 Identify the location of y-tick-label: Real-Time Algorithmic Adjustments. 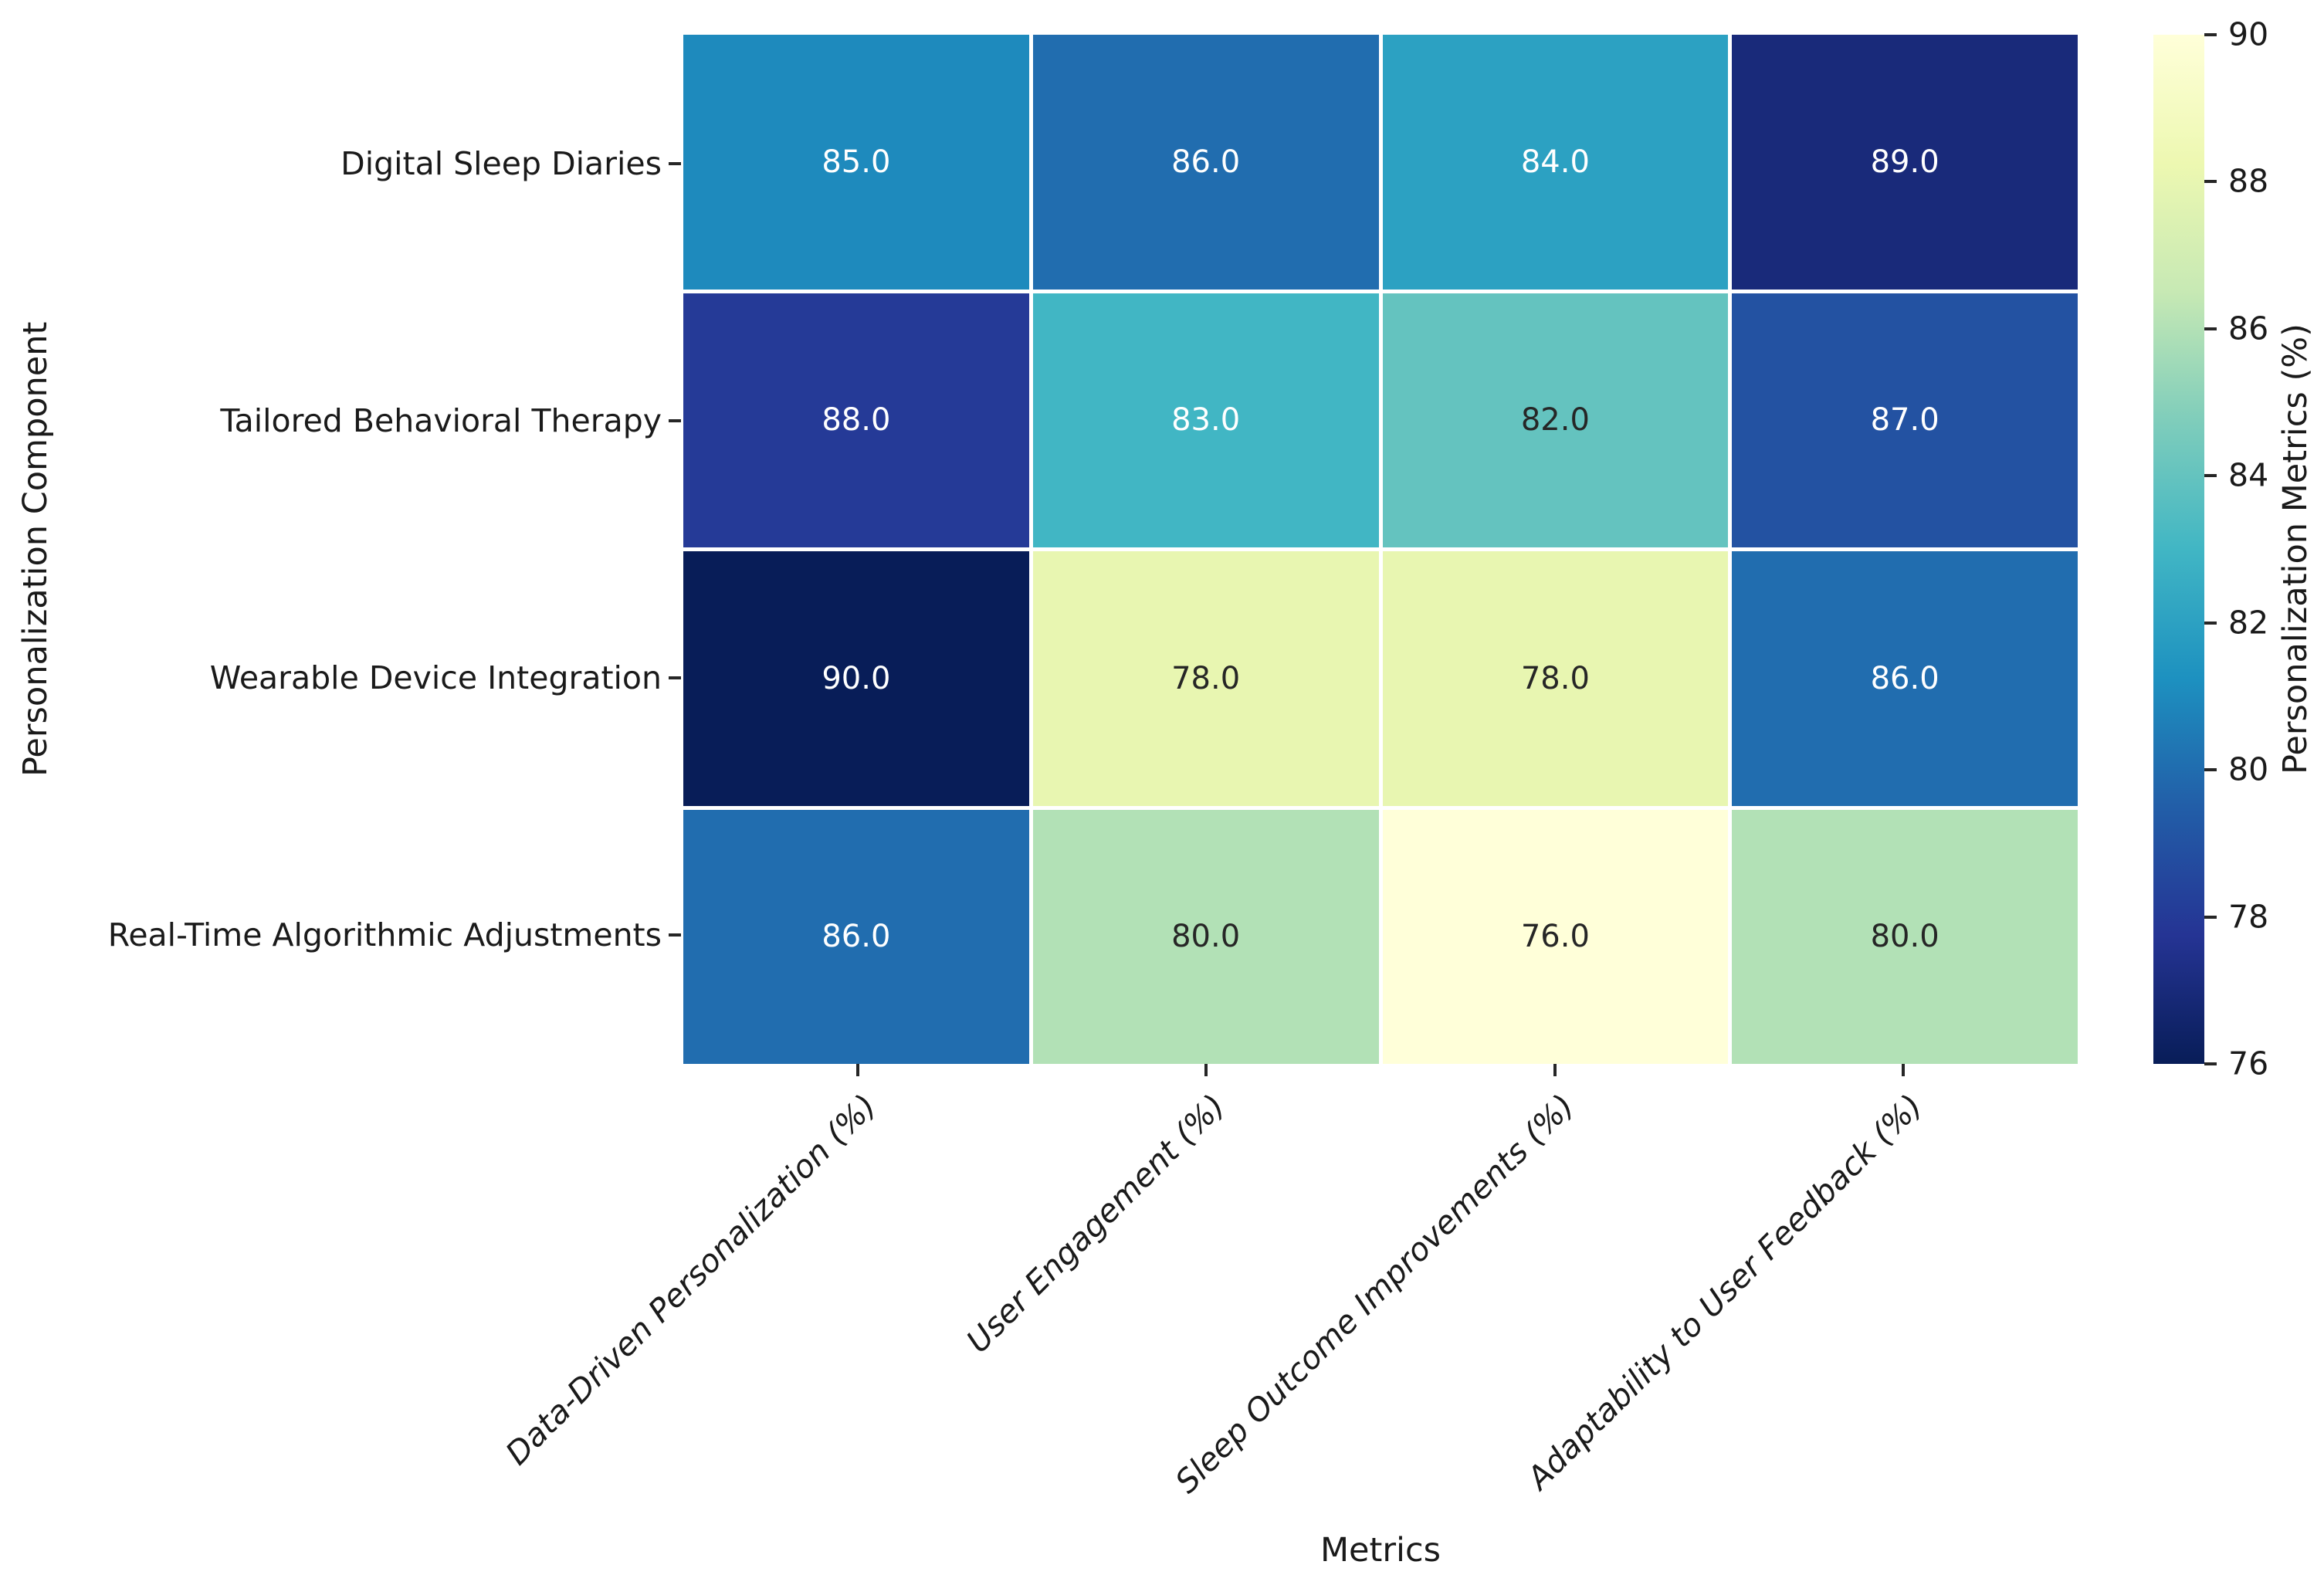
(384, 935).